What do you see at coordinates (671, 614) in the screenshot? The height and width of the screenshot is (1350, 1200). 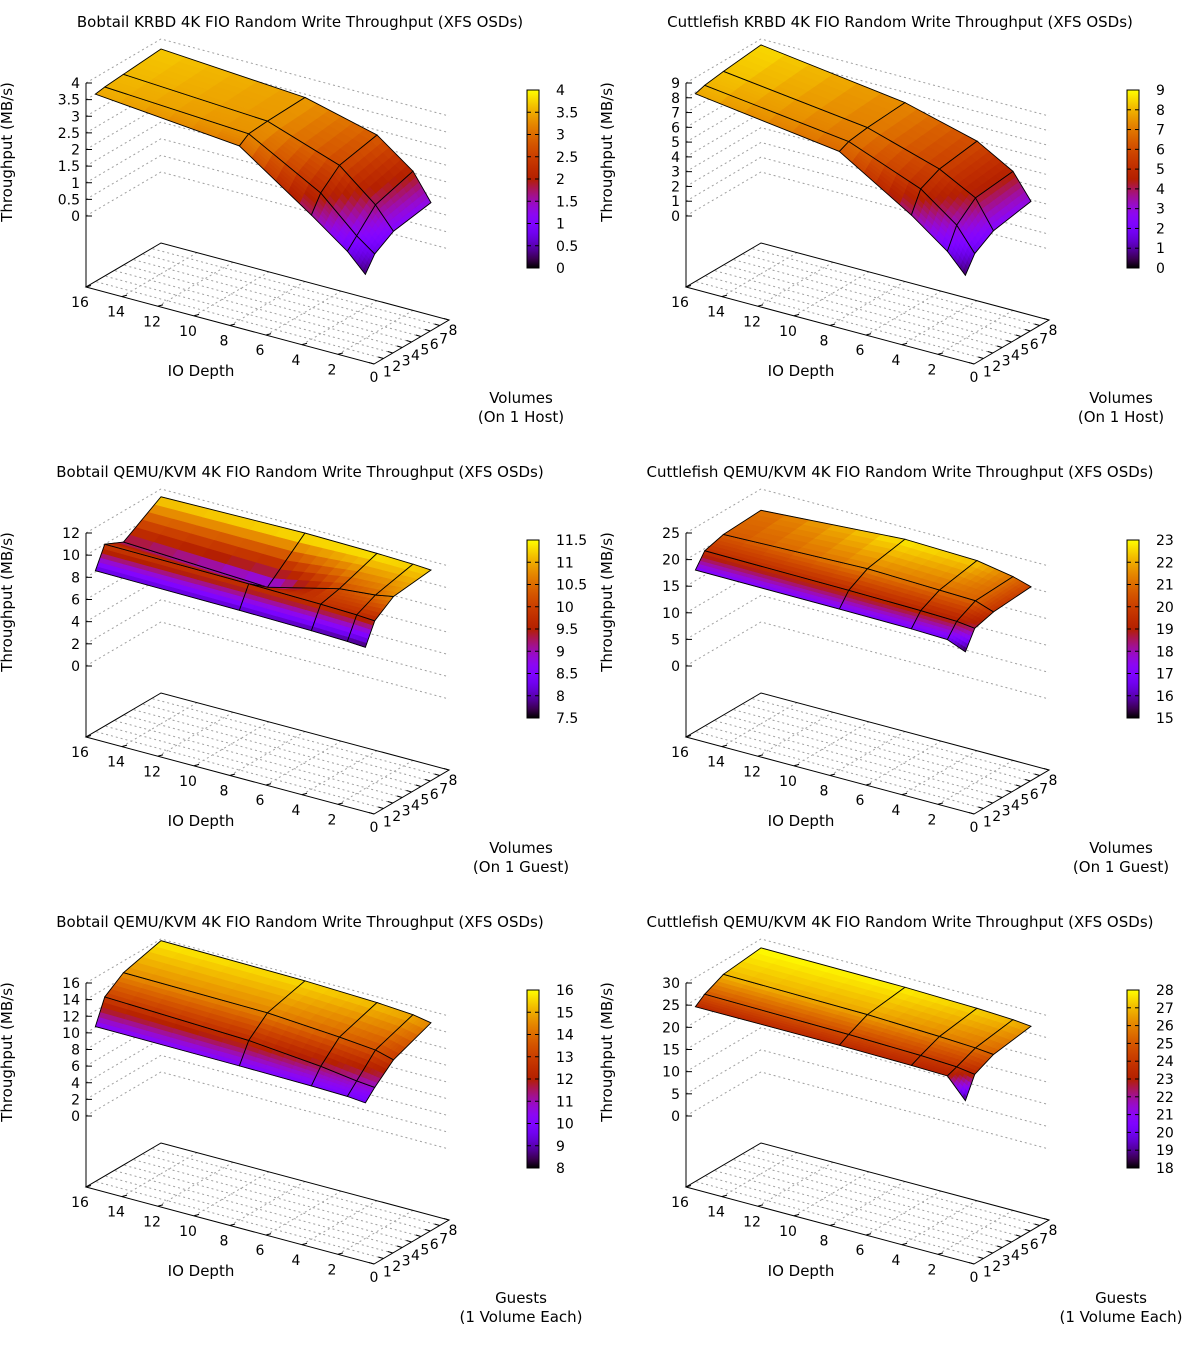 I see `z-tick-label: 10` at bounding box center [671, 614].